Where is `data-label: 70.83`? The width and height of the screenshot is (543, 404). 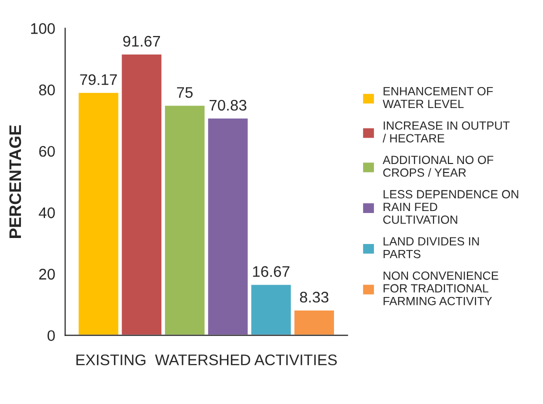 data-label: 70.83 is located at coordinates (228, 105).